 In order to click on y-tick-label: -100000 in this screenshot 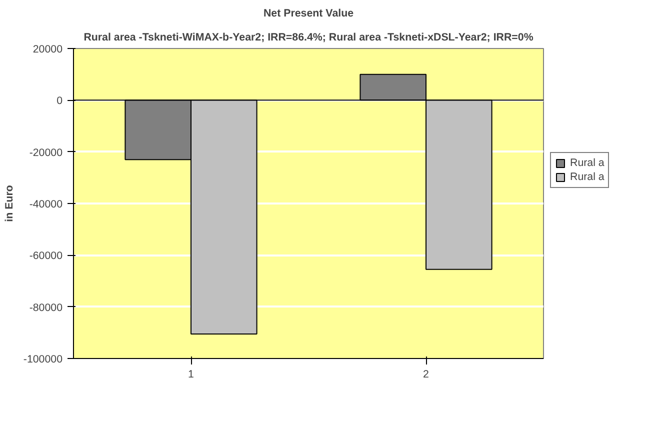, I will do `click(43, 360)`.